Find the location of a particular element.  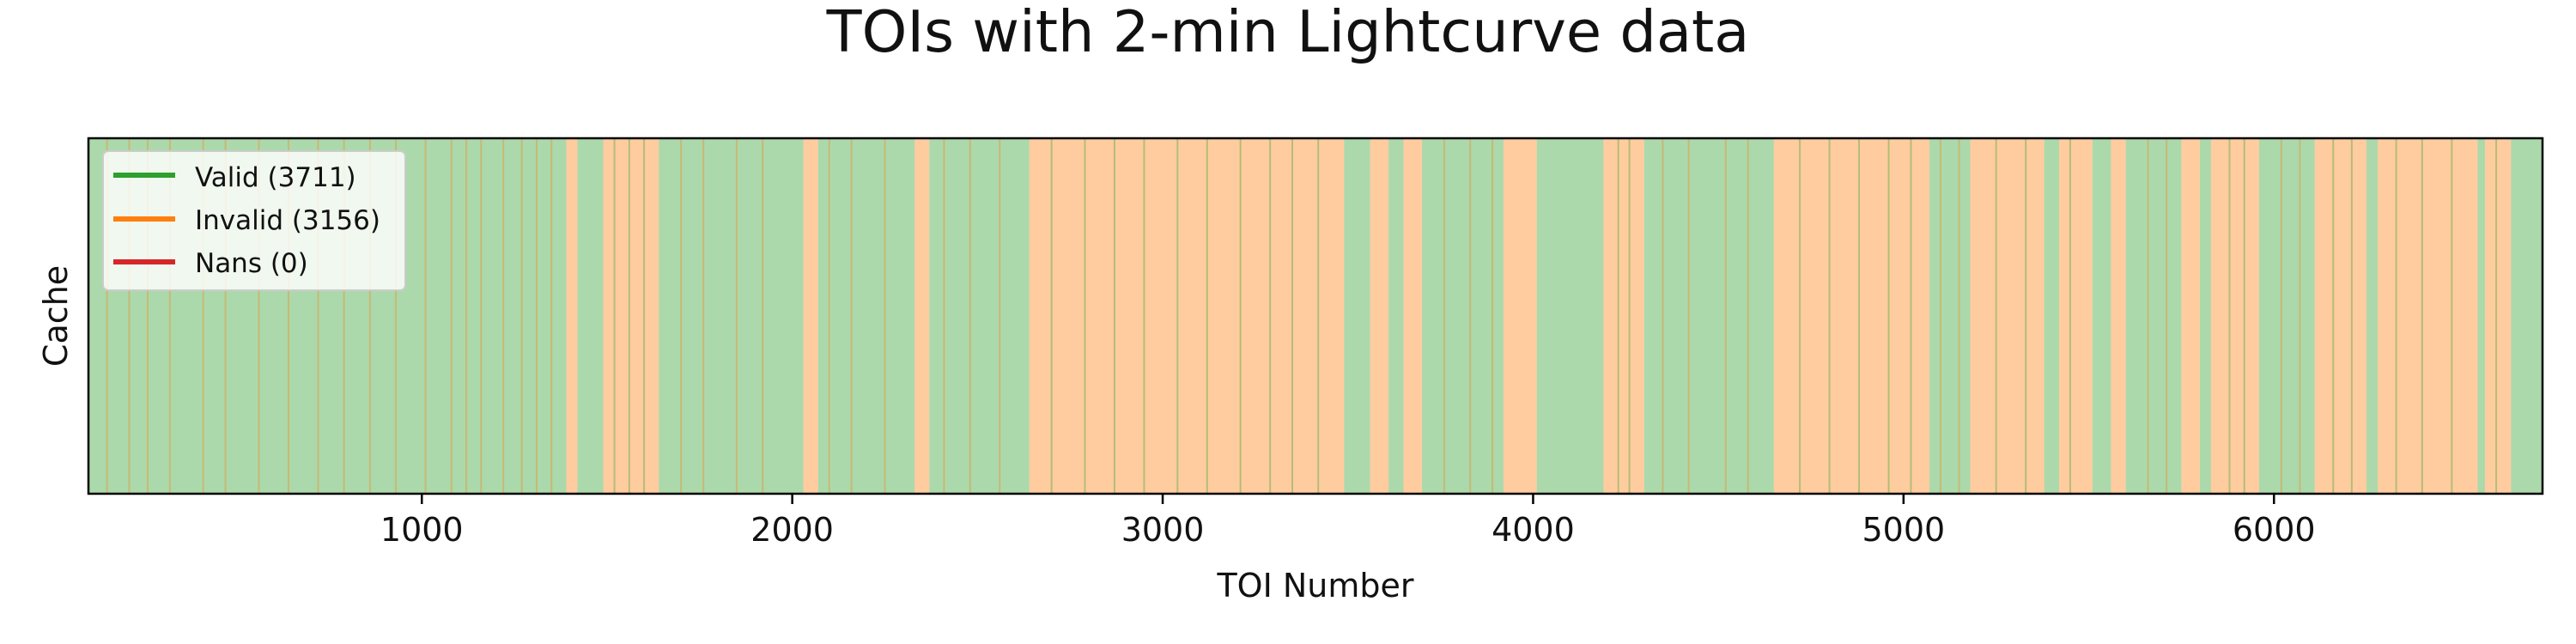

x-tick-label: 4000 is located at coordinates (1533, 530).